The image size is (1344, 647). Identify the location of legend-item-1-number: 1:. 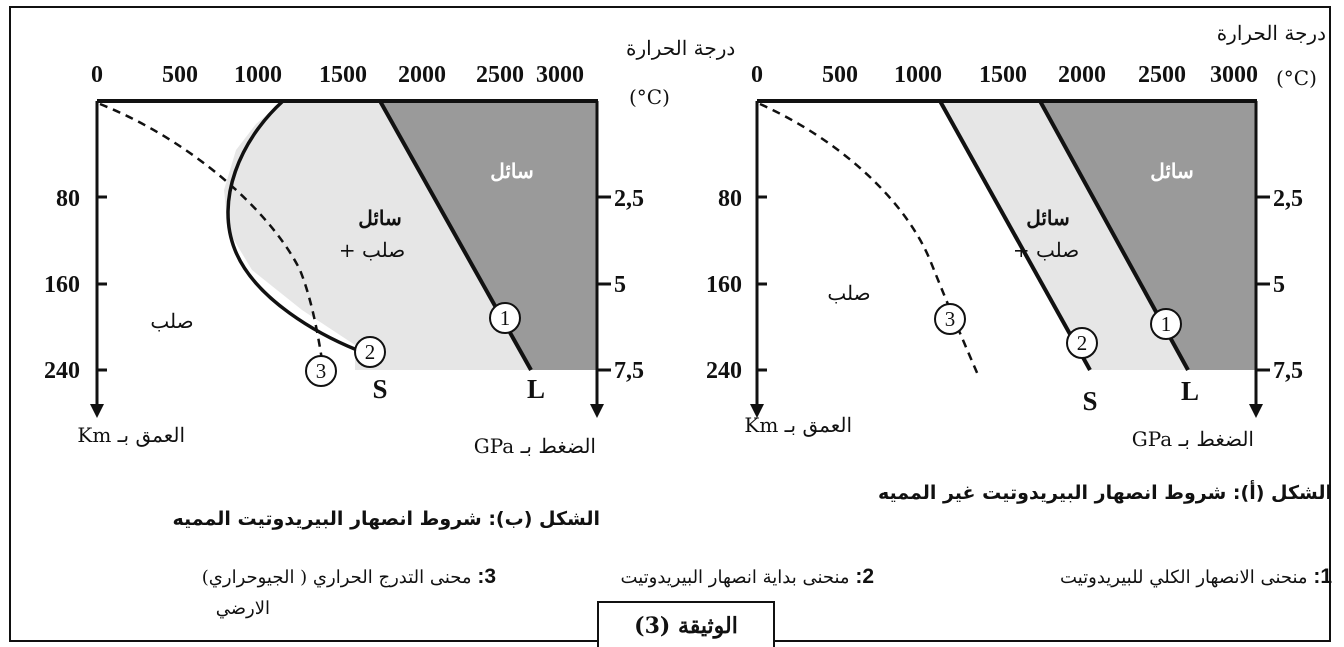
(1322, 576).